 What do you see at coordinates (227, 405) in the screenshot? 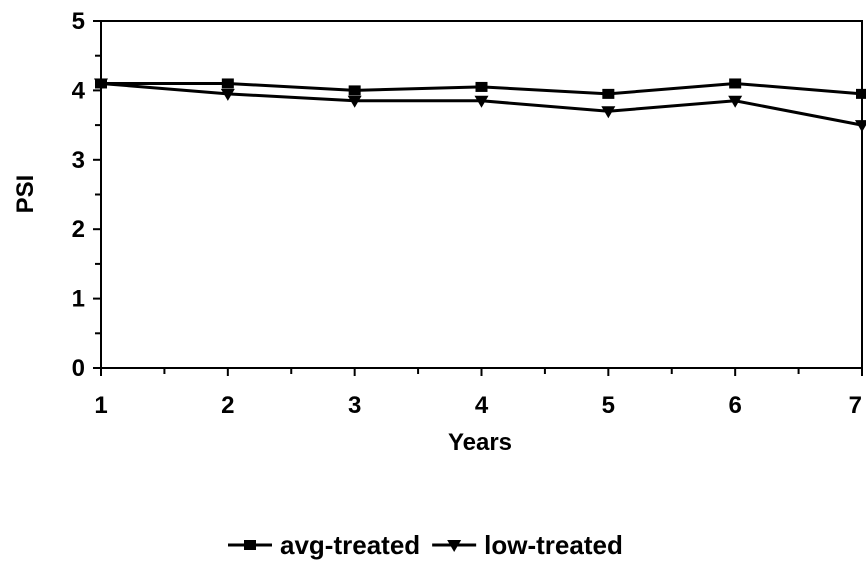
I see `x-tick-label: 2` at bounding box center [227, 405].